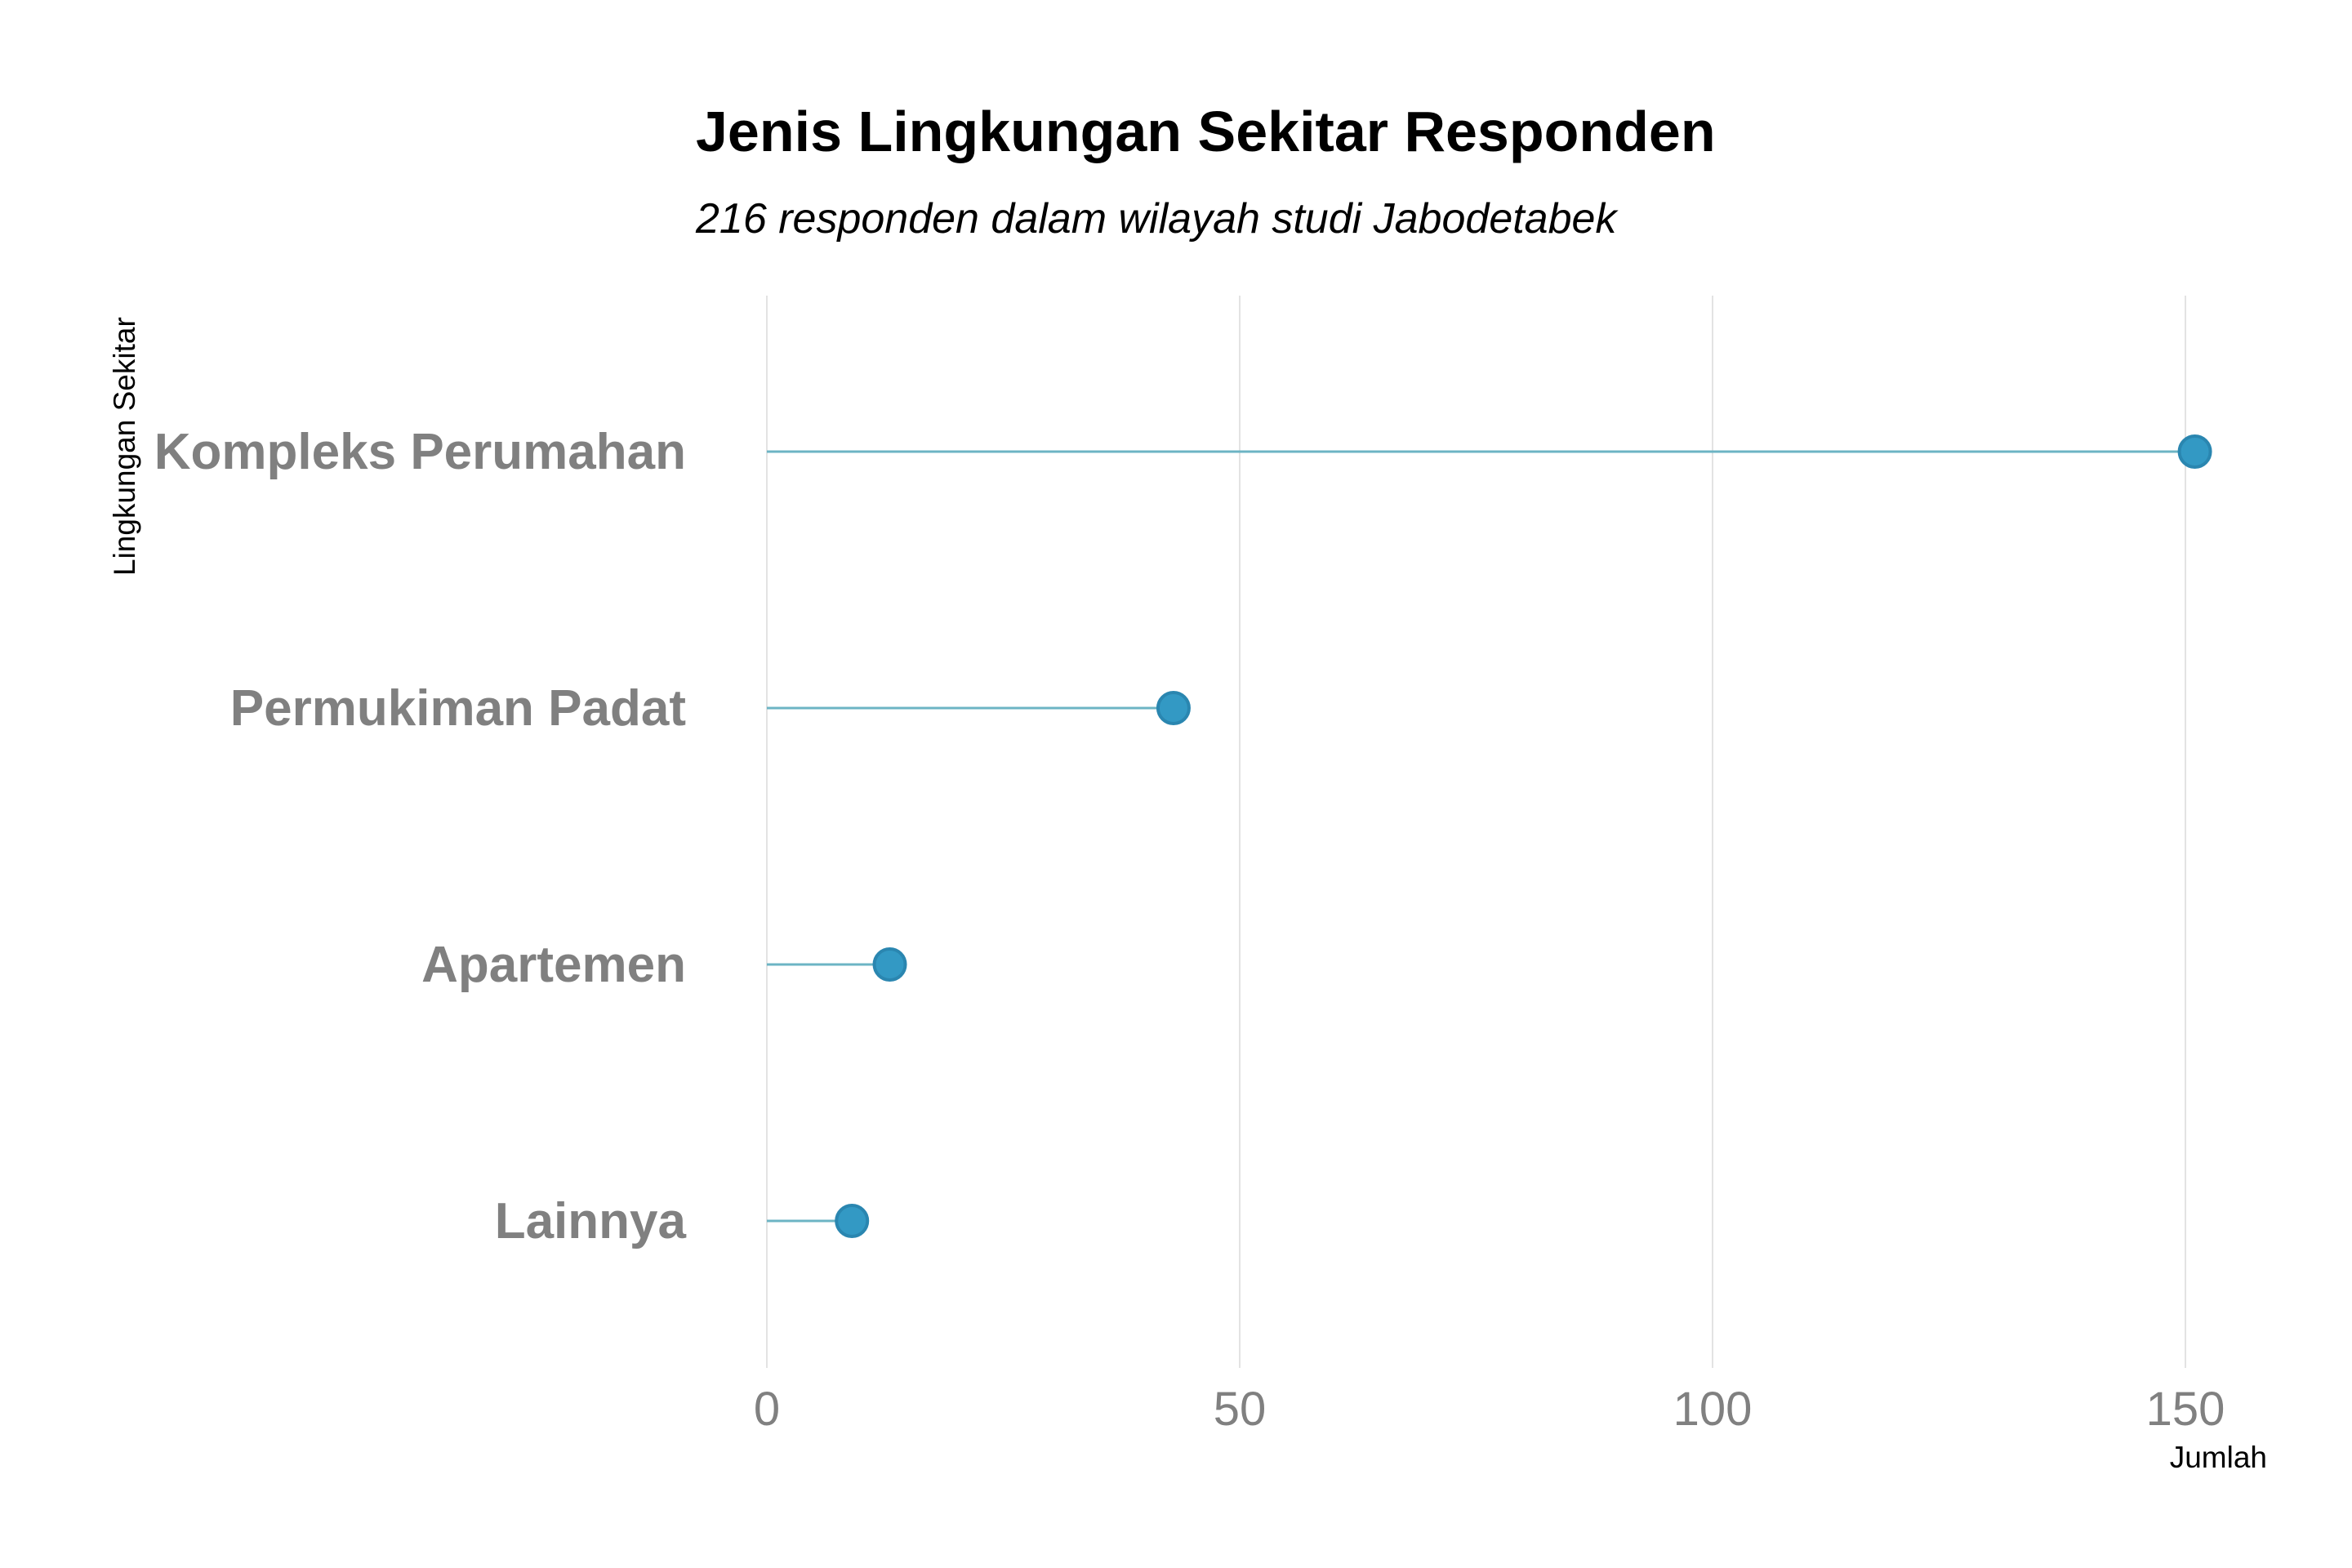  I want to click on chart-title: Jenis Lingkungan Sekitar Responden, so click(1206, 131).